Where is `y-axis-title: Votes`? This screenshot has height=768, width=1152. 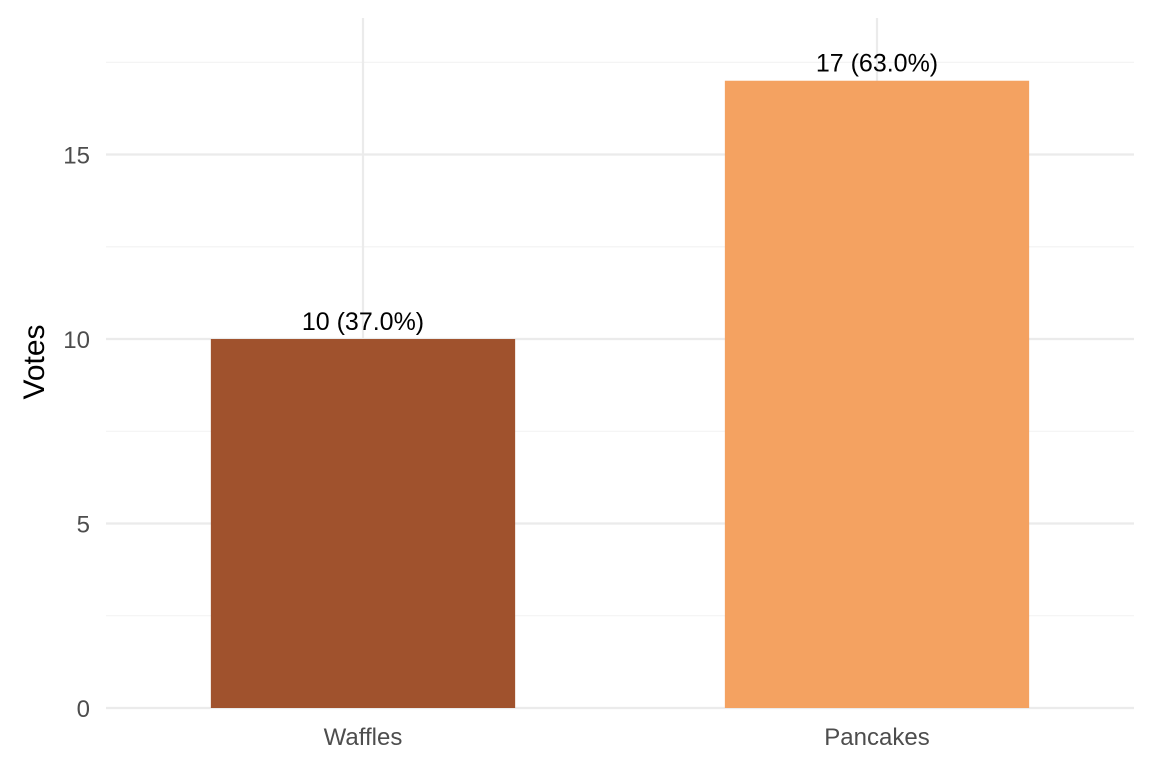 y-axis-title: Votes is located at coordinates (34, 361).